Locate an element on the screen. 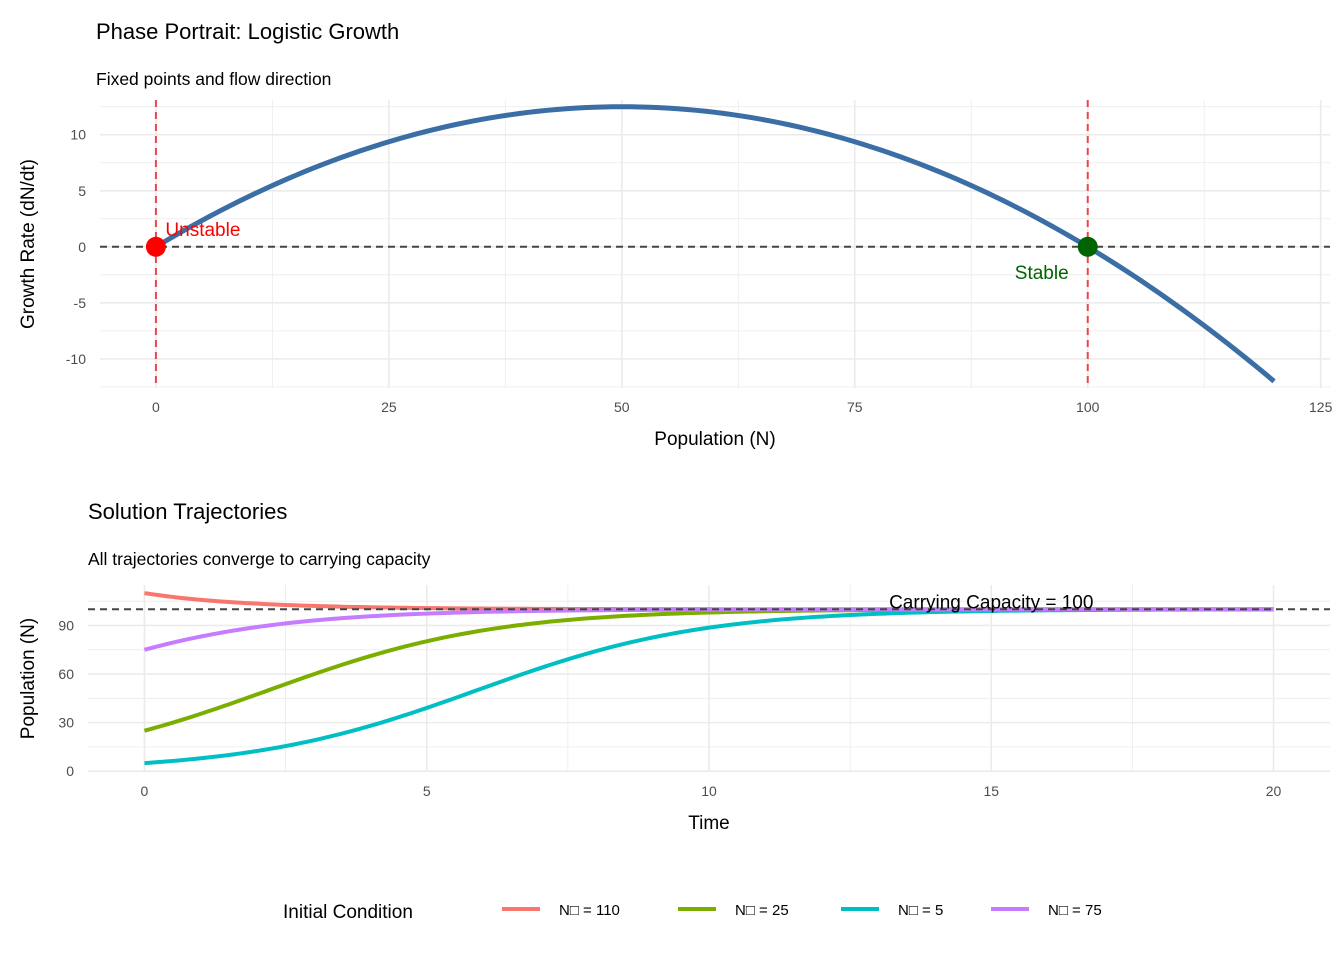 The image size is (1344, 960). y-axis-label: Population (N) is located at coordinates (28, 678).